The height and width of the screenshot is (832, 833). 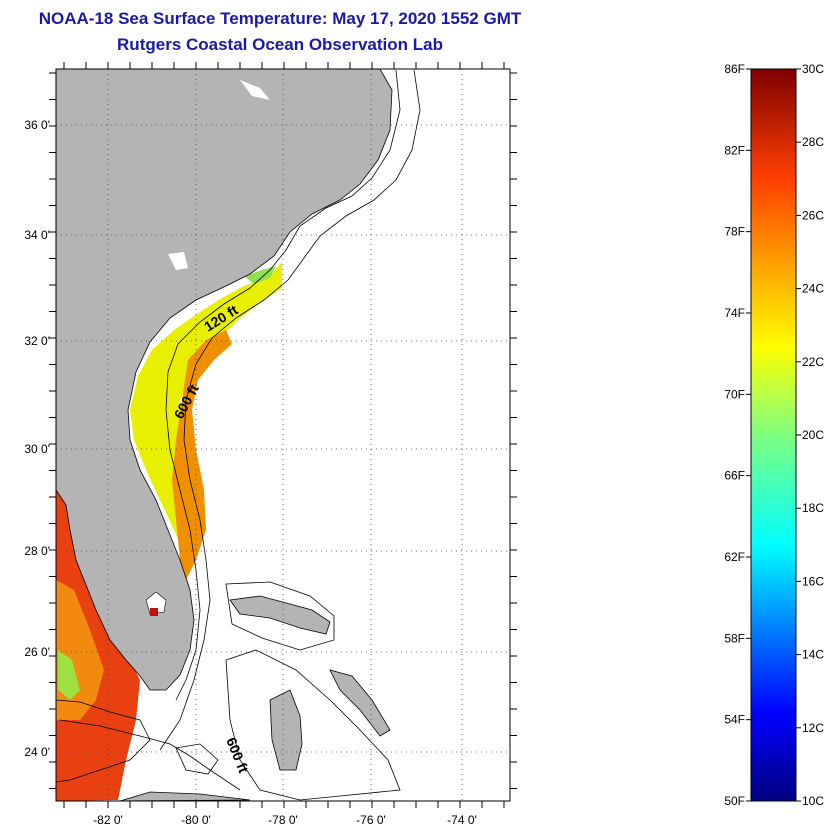 What do you see at coordinates (734, 557) in the screenshot?
I see `colorbar-label-f: 62F` at bounding box center [734, 557].